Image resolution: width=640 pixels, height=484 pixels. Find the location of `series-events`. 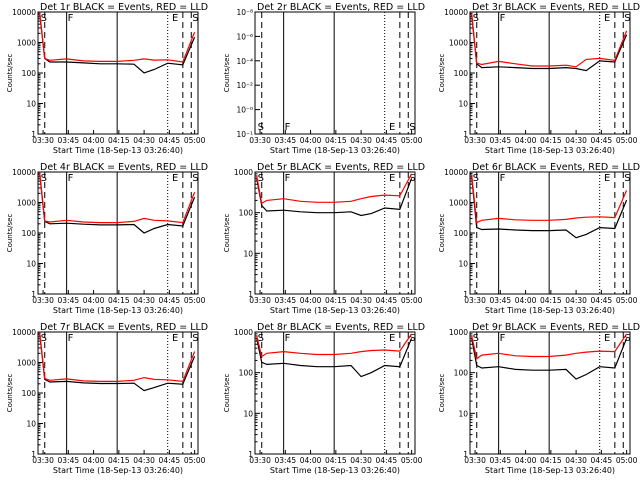

series-events is located at coordinates (334, 358).